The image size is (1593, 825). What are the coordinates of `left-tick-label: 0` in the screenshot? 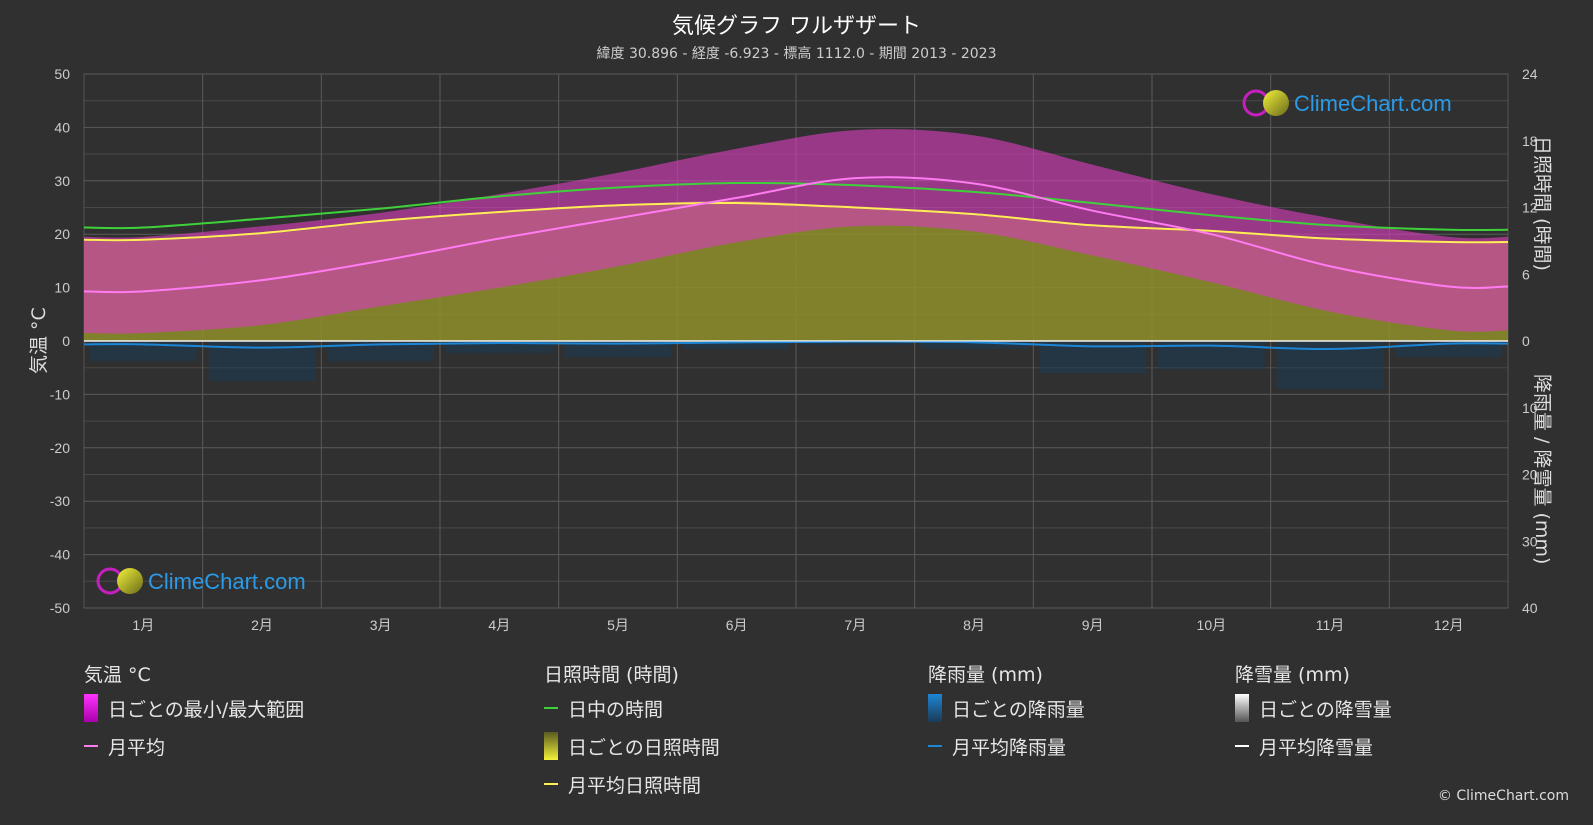 It's located at (66, 341).